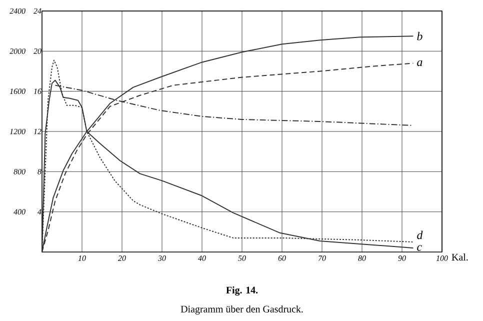  What do you see at coordinates (460, 257) in the screenshot?
I see `x-axis-title: Kal.` at bounding box center [460, 257].